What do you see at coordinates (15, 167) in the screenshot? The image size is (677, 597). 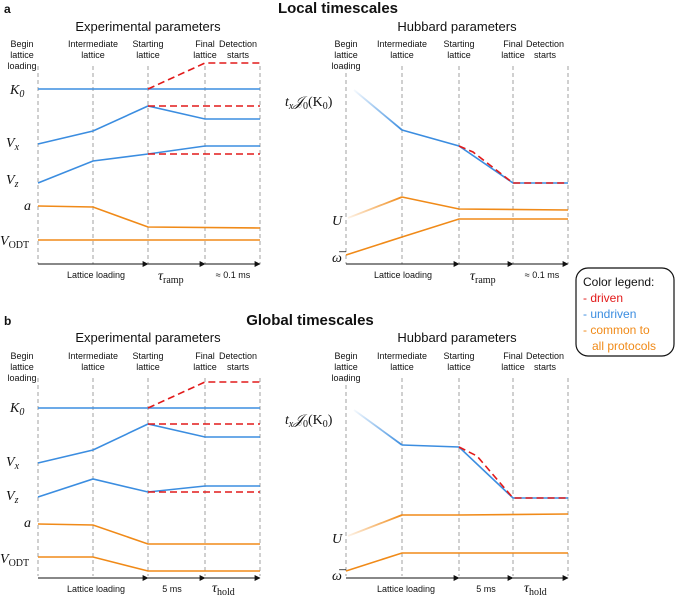 I see `param-labels: K0 Vx Vz a VODT` at bounding box center [15, 167].